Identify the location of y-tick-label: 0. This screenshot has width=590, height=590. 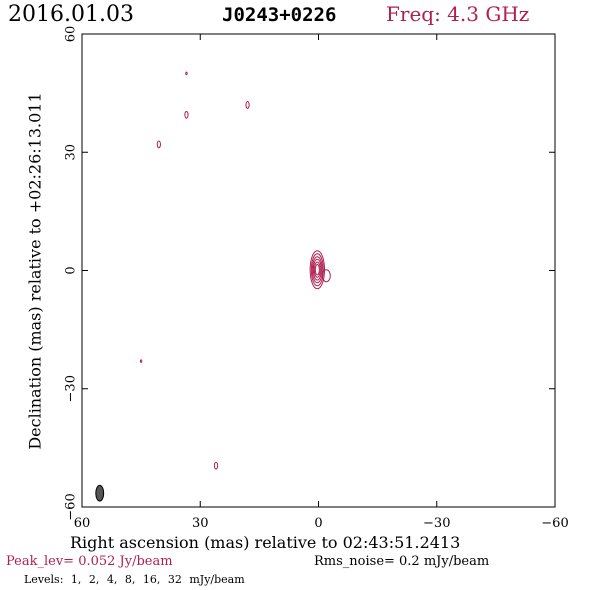
(71, 270).